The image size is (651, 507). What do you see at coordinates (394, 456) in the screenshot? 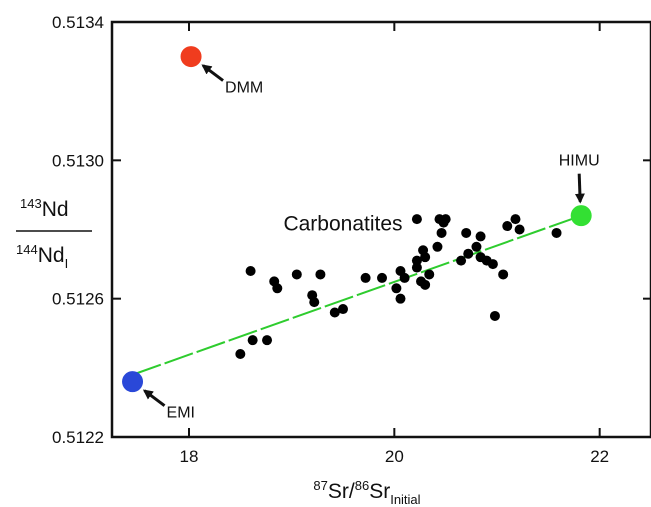
I see `x-tick-label: 20` at bounding box center [394, 456].